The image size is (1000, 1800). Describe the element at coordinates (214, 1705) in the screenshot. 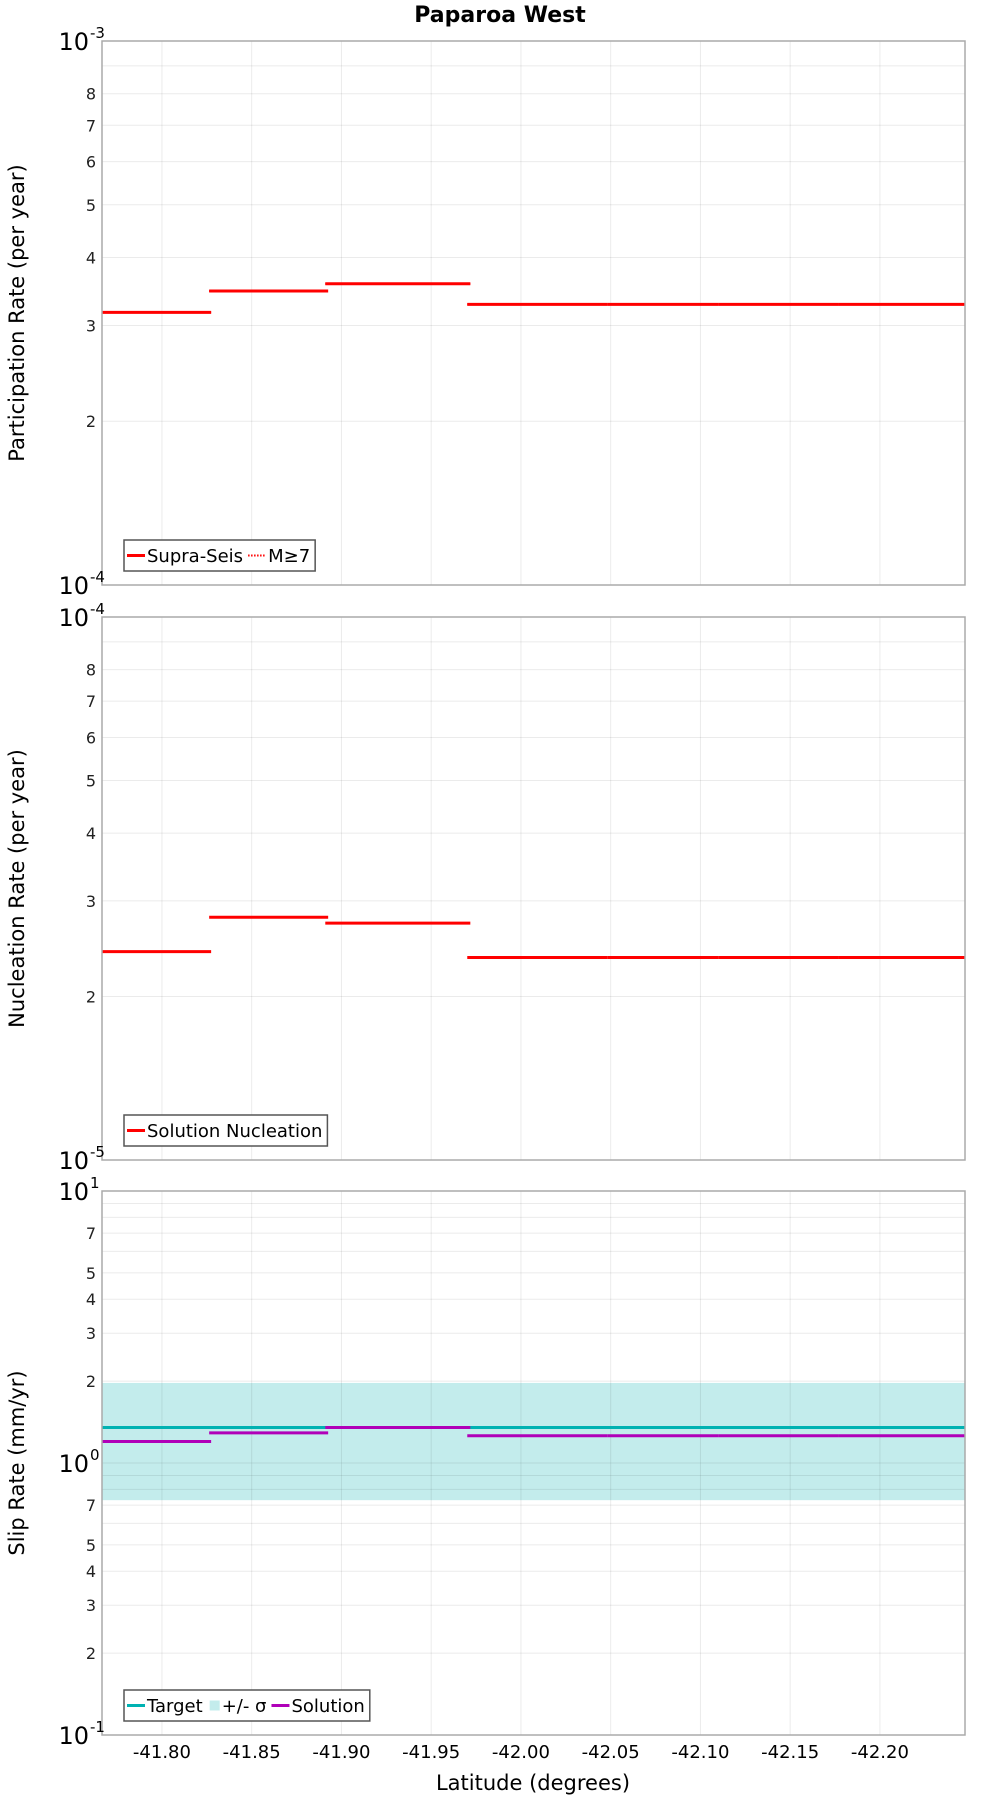

I see `legend-swatch-icon` at that location.